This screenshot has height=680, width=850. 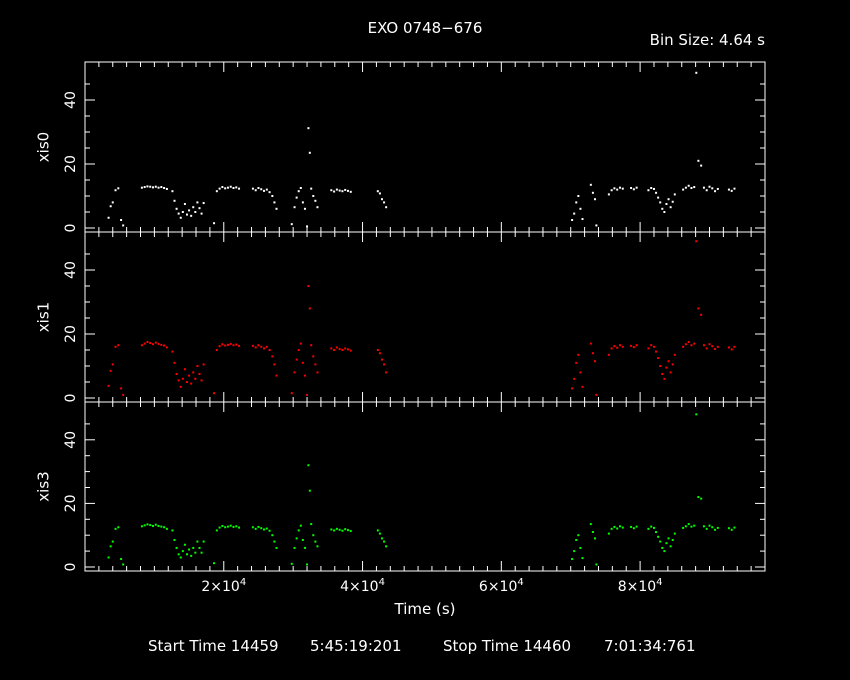 I want to click on x-tick-mantissa: 6×10, so click(x=498, y=587).